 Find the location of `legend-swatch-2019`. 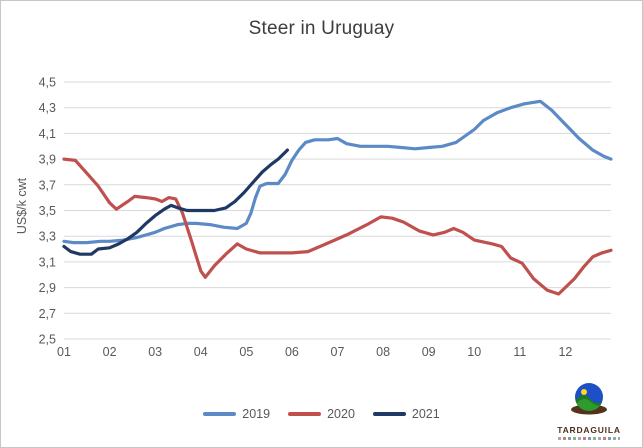

legend-swatch-2019 is located at coordinates (220, 414).